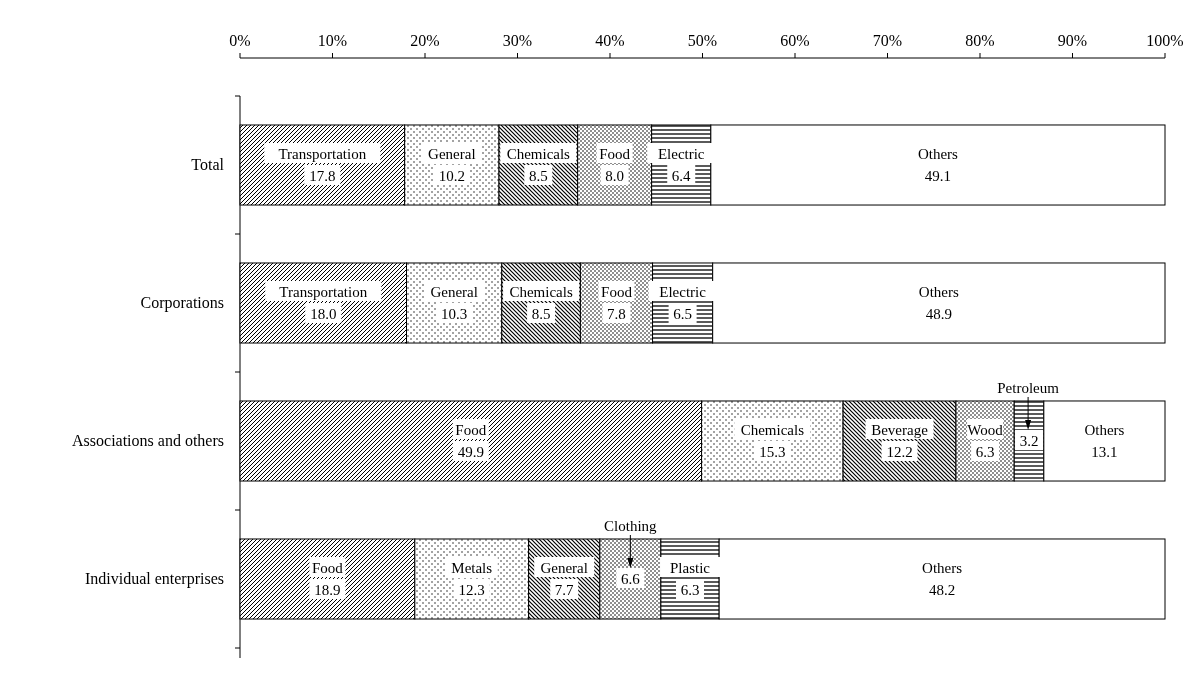  I want to click on data-label: General 10.2, so click(452, 165).